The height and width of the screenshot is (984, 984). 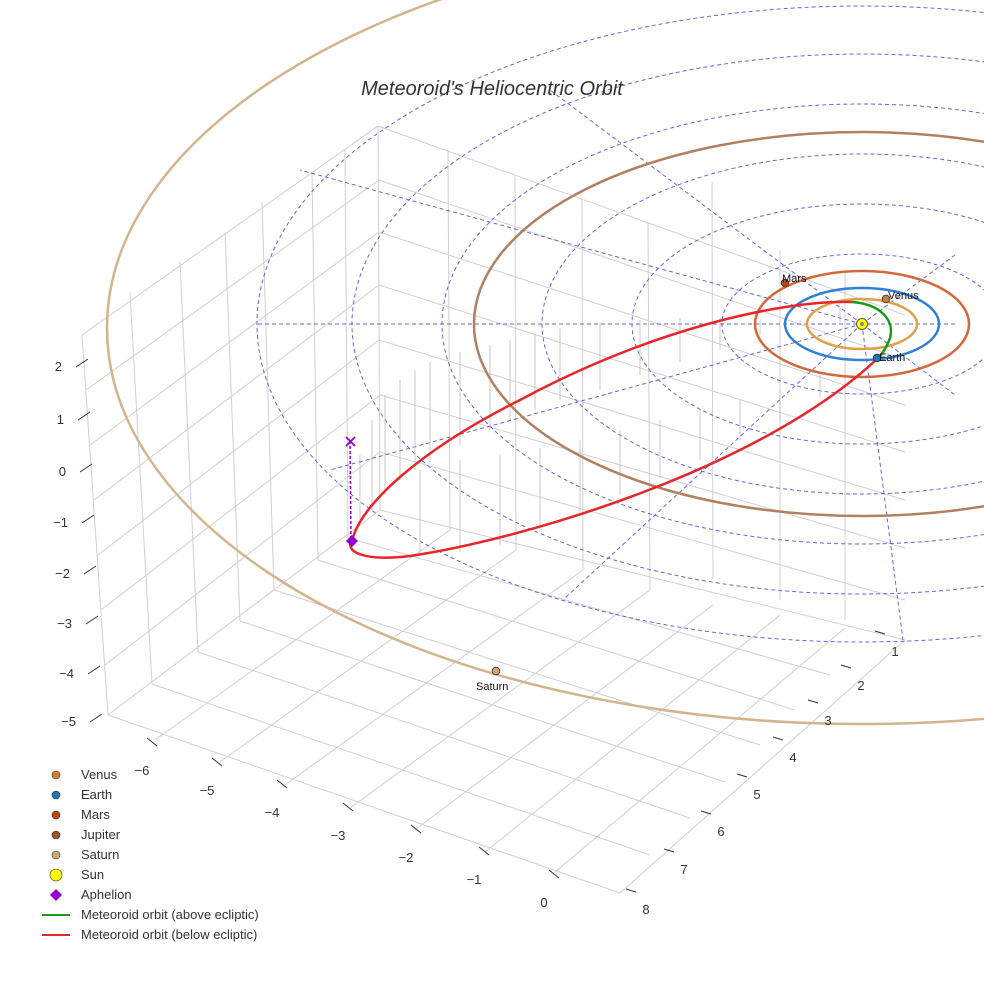 What do you see at coordinates (492, 89) in the screenshot?
I see `chart-title: Meteoroid's Heliocentric Orbit` at bounding box center [492, 89].